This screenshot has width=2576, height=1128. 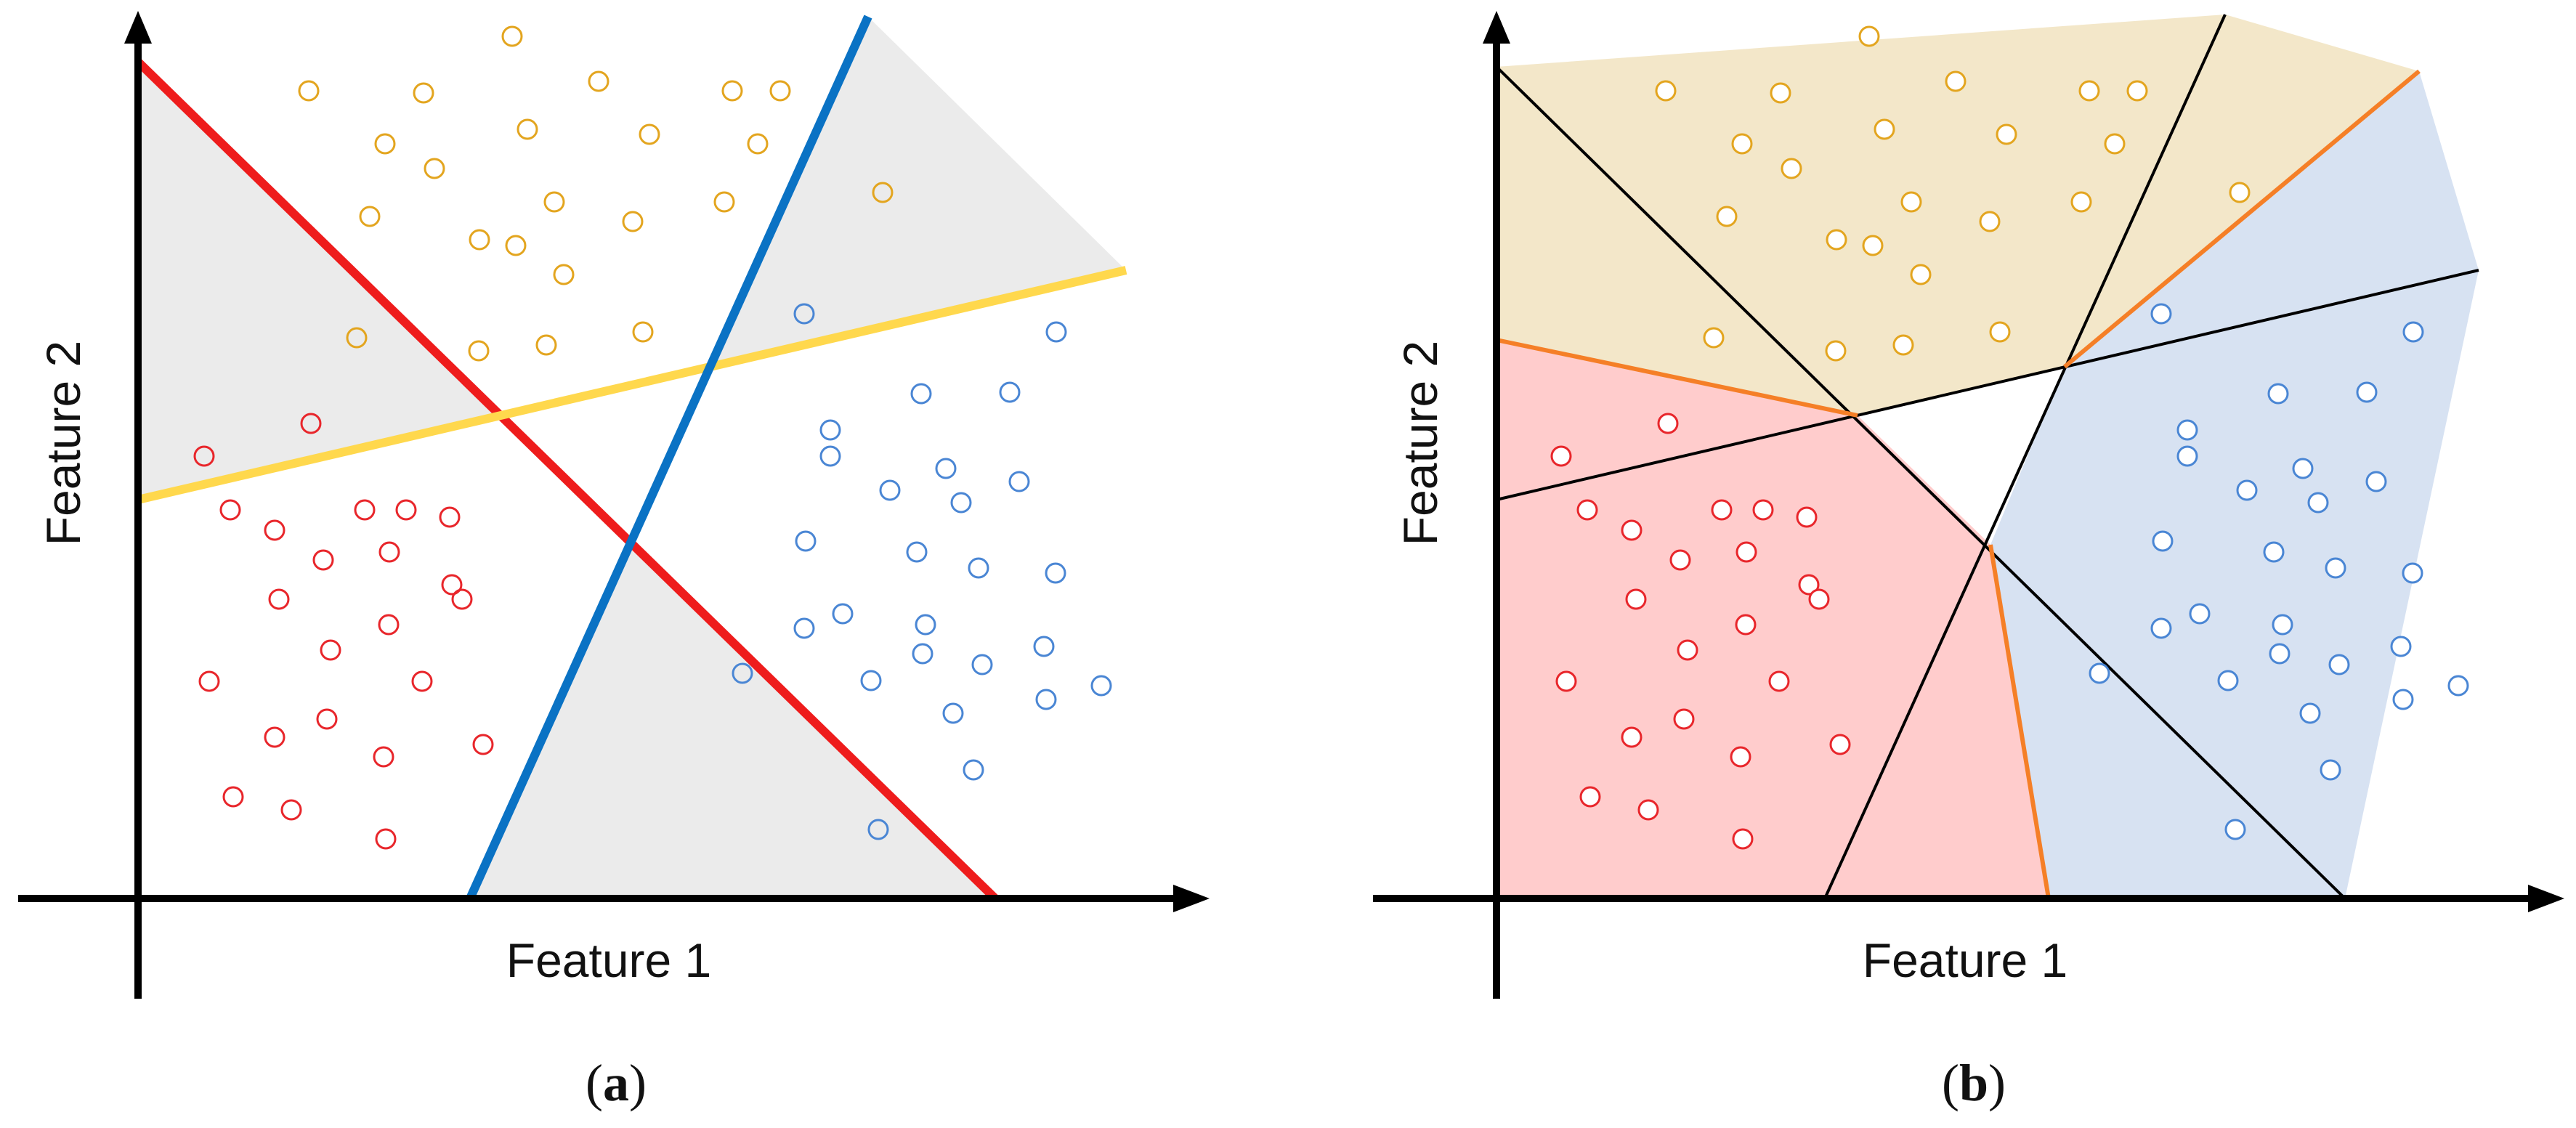 What do you see at coordinates (917, 190) in the screenshot?
I see `gray-region-topright` at bounding box center [917, 190].